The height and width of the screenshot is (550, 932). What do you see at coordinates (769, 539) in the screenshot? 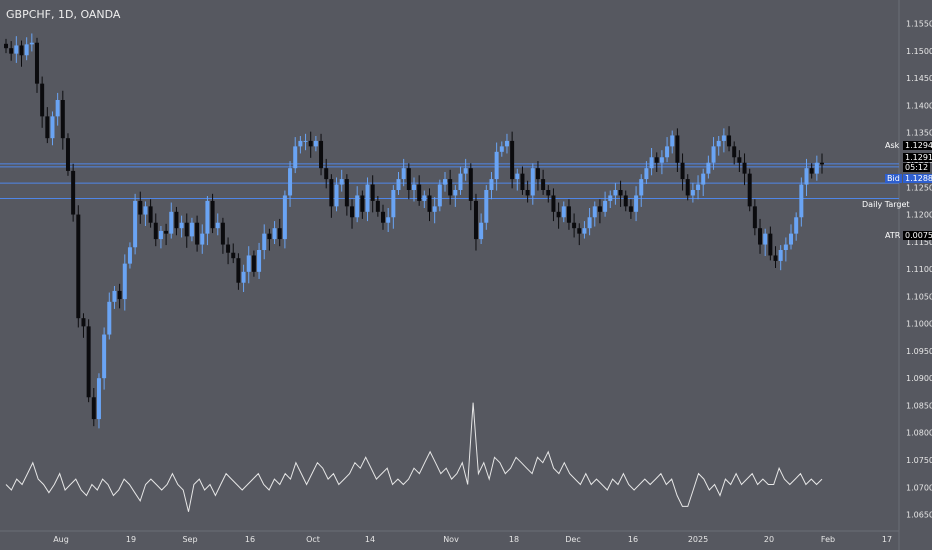
I see `x-tick-label: 20` at bounding box center [769, 539].